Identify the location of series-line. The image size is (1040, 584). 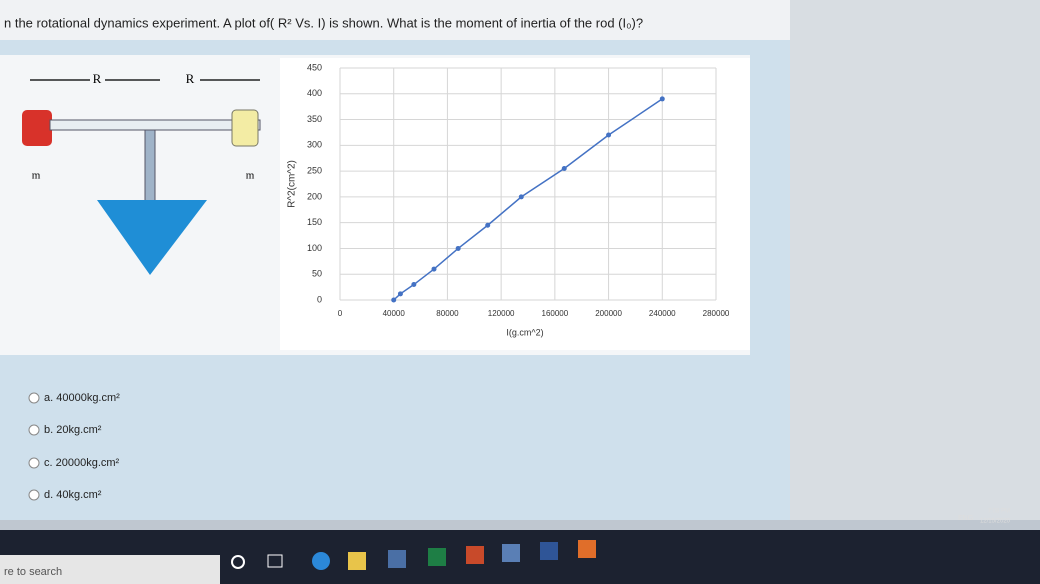
(528, 199).